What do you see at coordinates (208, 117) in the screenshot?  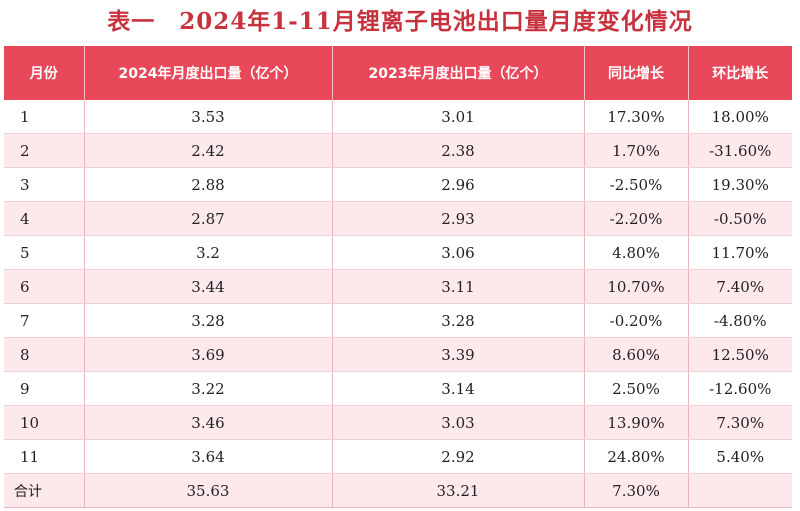 I see `table-cell: 3.53` at bounding box center [208, 117].